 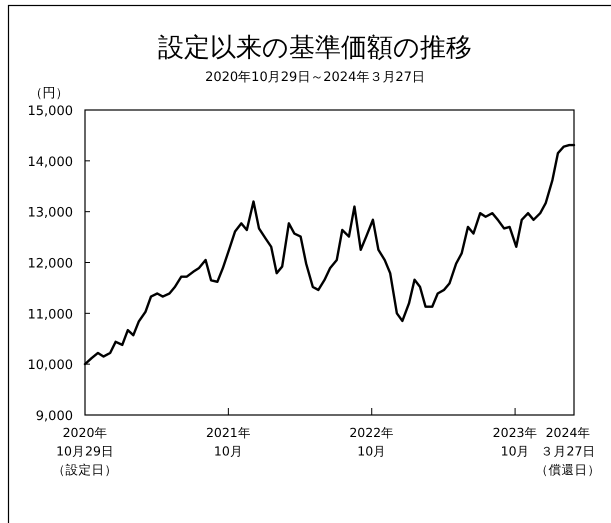 I want to click on x-tick-label: 2024年３月27日（償還日）, so click(x=568, y=451).